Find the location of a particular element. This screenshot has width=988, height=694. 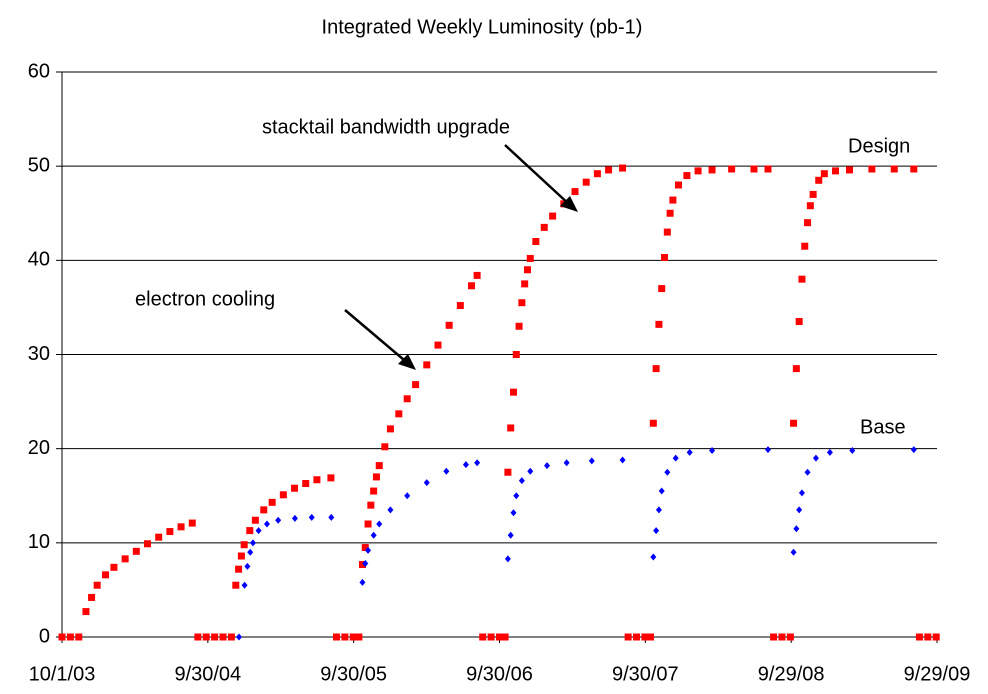

x-tick-label: 9/30/07 is located at coordinates (645, 674).